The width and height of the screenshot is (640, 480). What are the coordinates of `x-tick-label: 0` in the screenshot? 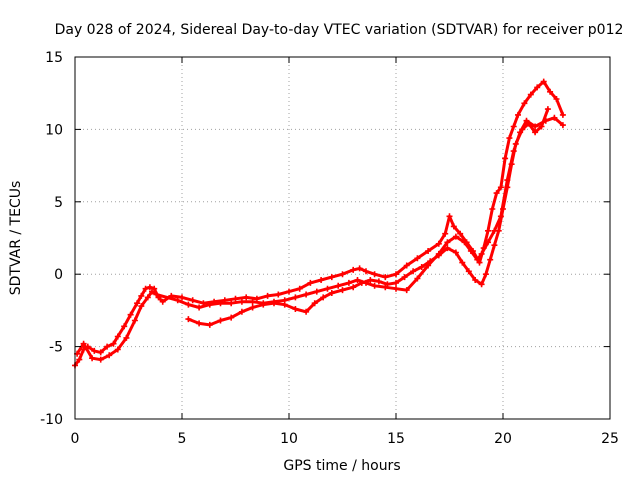 It's located at (75, 439).